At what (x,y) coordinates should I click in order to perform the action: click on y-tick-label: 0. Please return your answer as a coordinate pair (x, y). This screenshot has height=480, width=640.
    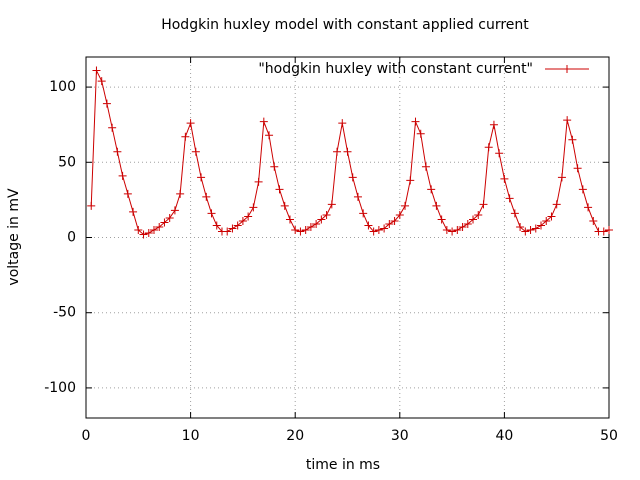
    Looking at the image, I should click on (71, 238).